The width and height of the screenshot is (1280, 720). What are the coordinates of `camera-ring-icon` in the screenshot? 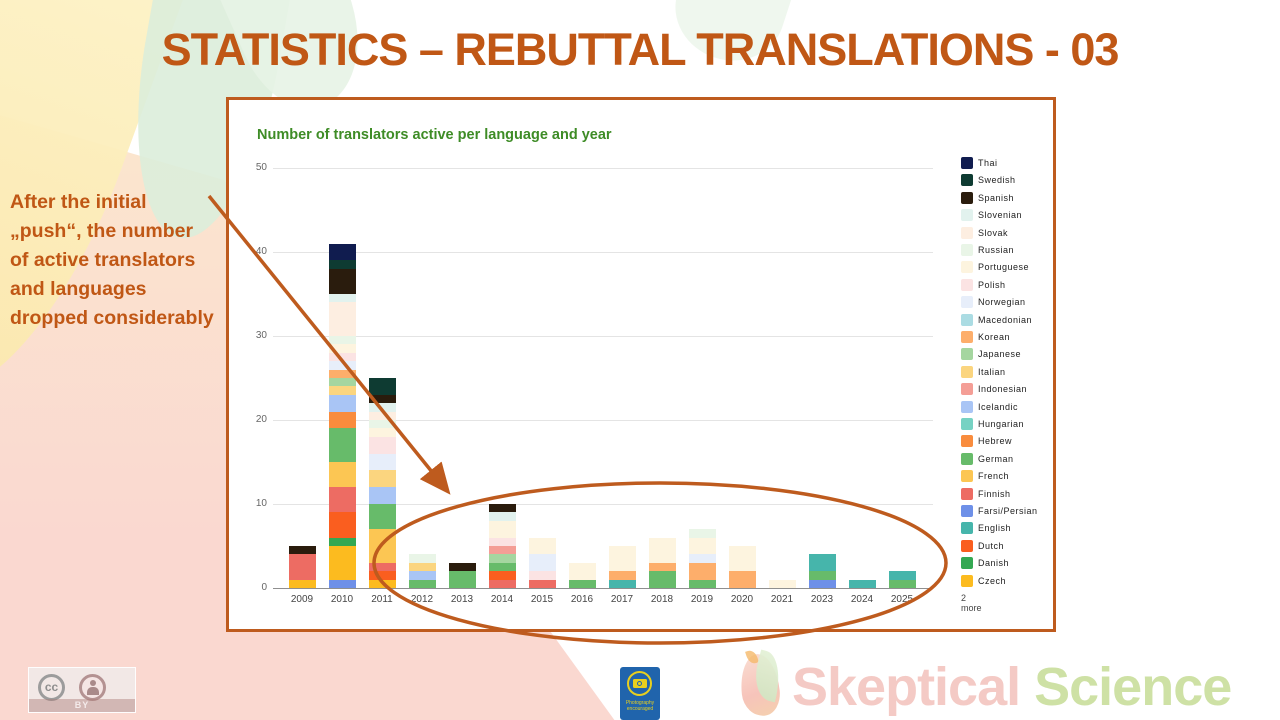 It's located at (639, 683).